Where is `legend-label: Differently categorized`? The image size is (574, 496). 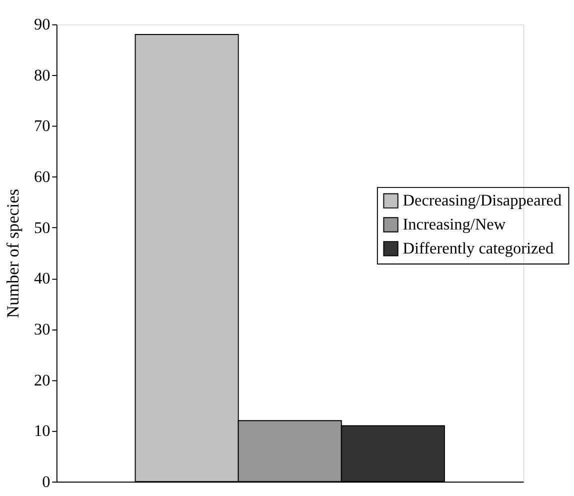 legend-label: Differently categorized is located at coordinates (478, 248).